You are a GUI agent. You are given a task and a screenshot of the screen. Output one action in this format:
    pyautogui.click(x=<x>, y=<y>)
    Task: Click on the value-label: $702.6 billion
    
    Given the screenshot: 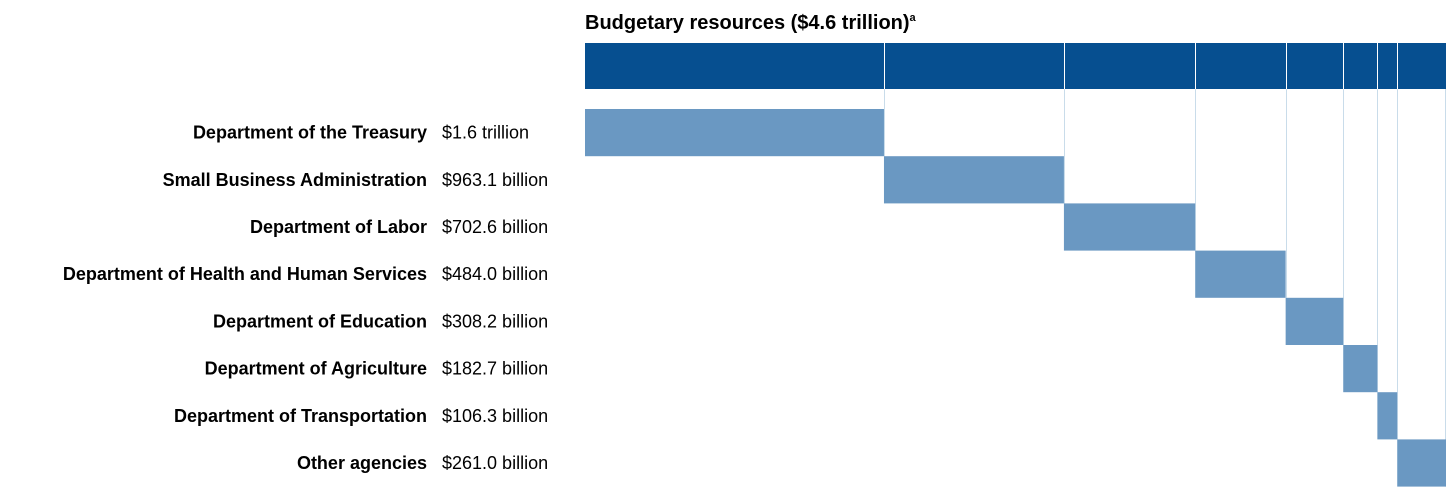 What is the action you would take?
    pyautogui.click(x=495, y=227)
    